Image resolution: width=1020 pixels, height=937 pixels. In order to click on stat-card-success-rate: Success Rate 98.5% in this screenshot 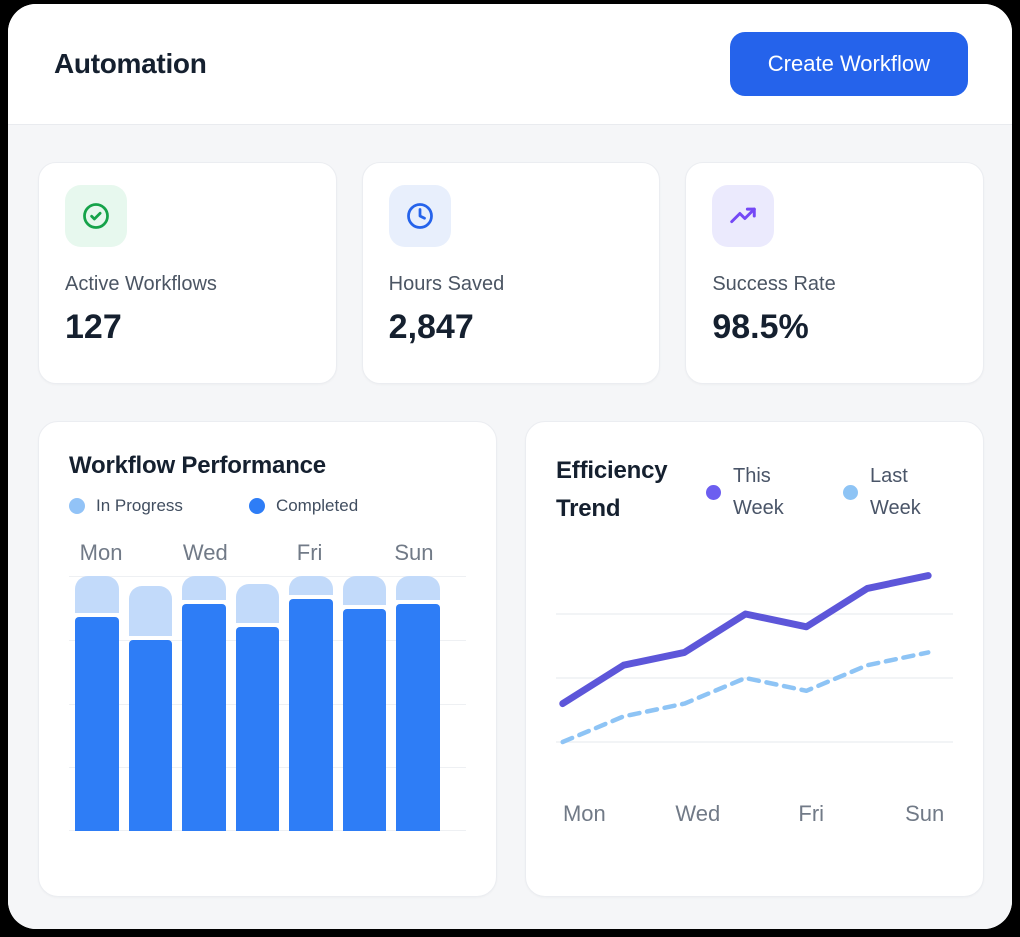, I will do `click(834, 273)`.